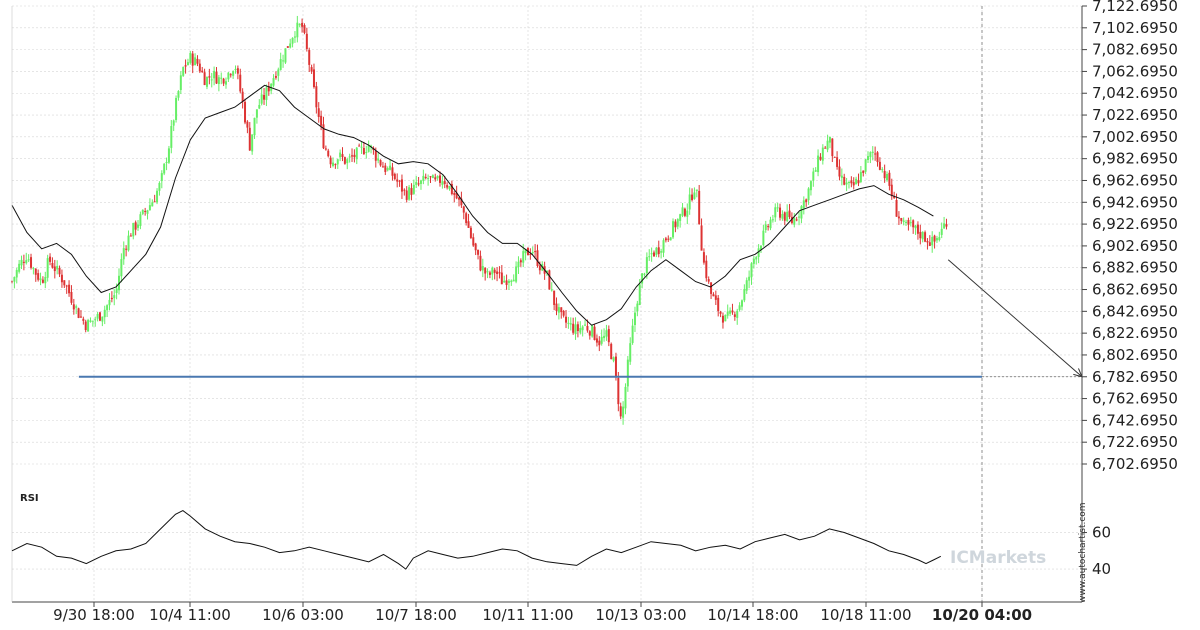  Describe the element at coordinates (1083, 552) in the screenshot. I see `credit-text: www.autochartist.com` at that location.